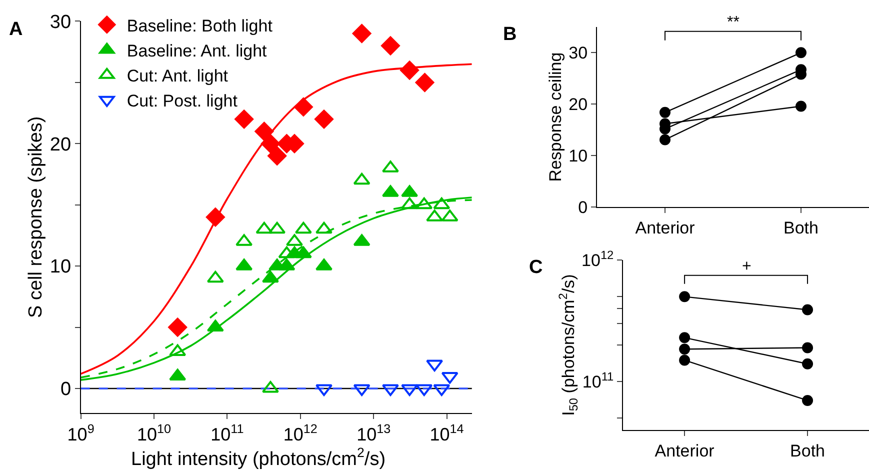 This screenshot has width=869, height=472. Describe the element at coordinates (227, 433) in the screenshot. I see `x-tick-label: 10$^{11}$` at that location.